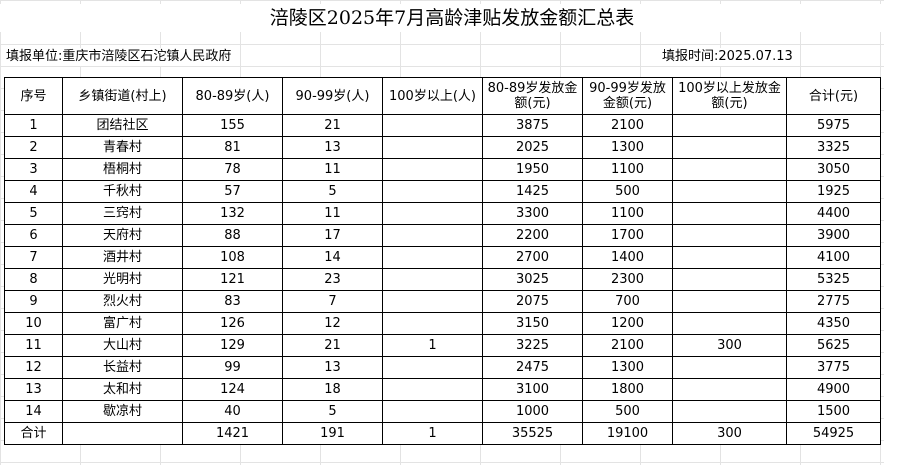 The width and height of the screenshot is (904, 465). I want to click on total-m90-cell: 19100, so click(627, 433).